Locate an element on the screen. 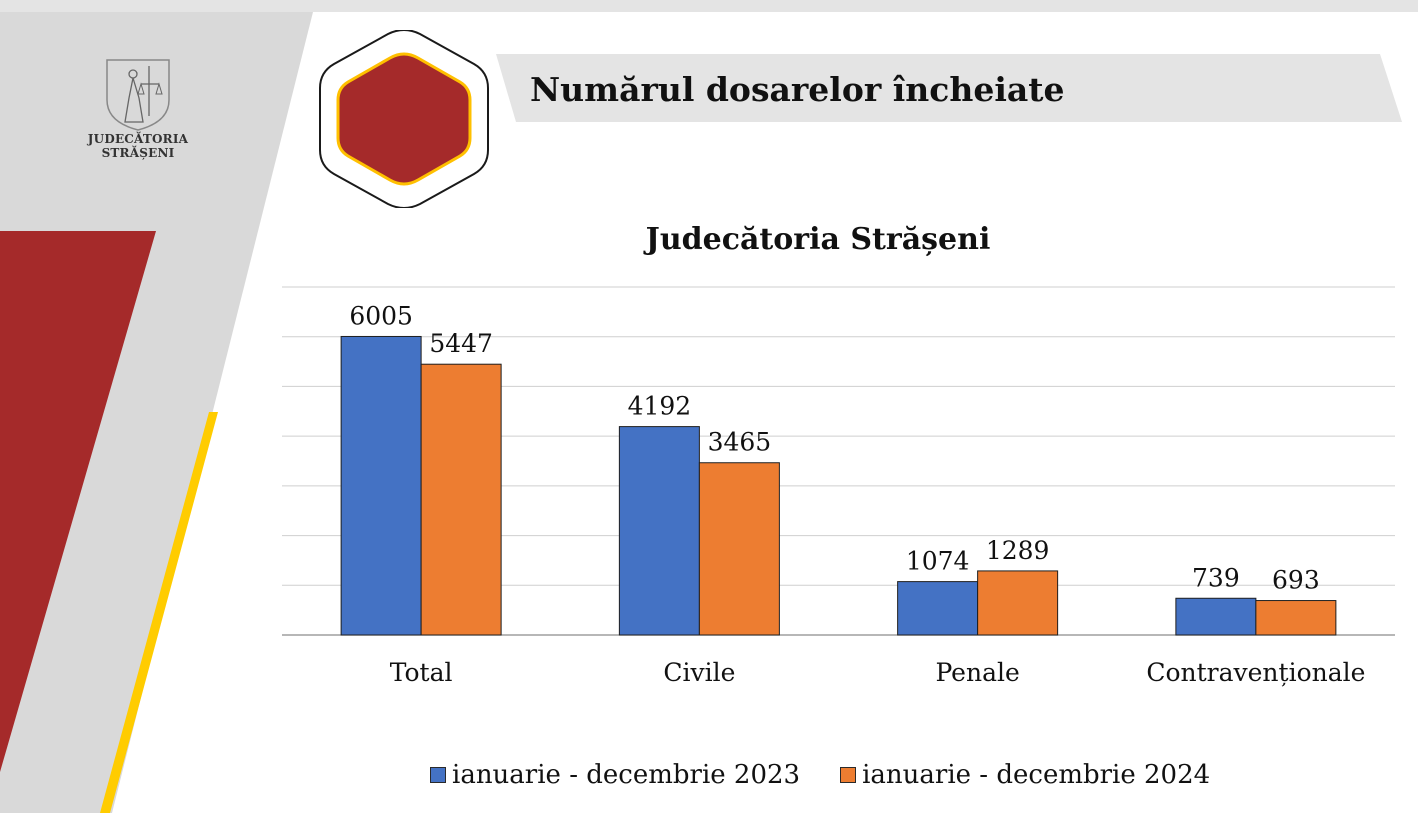  value-label: 1289 is located at coordinates (1018, 550).